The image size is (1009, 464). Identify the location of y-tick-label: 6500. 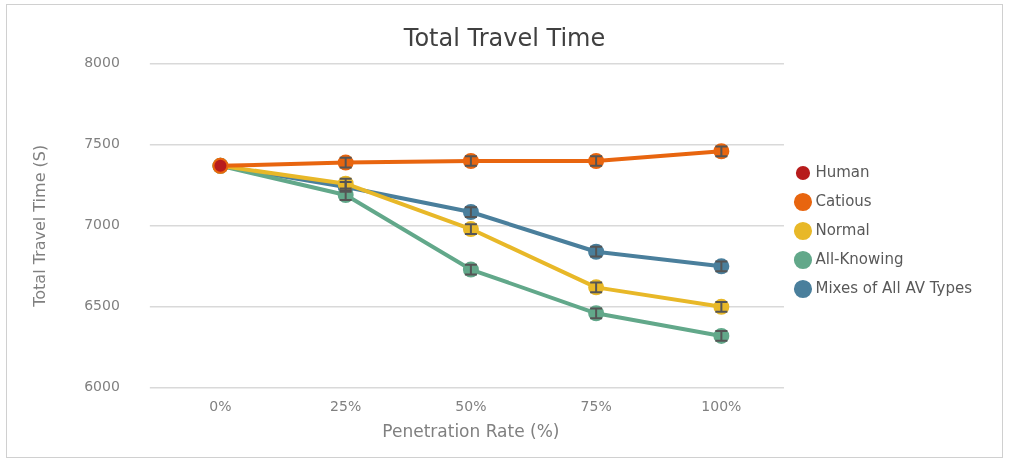
(102, 305).